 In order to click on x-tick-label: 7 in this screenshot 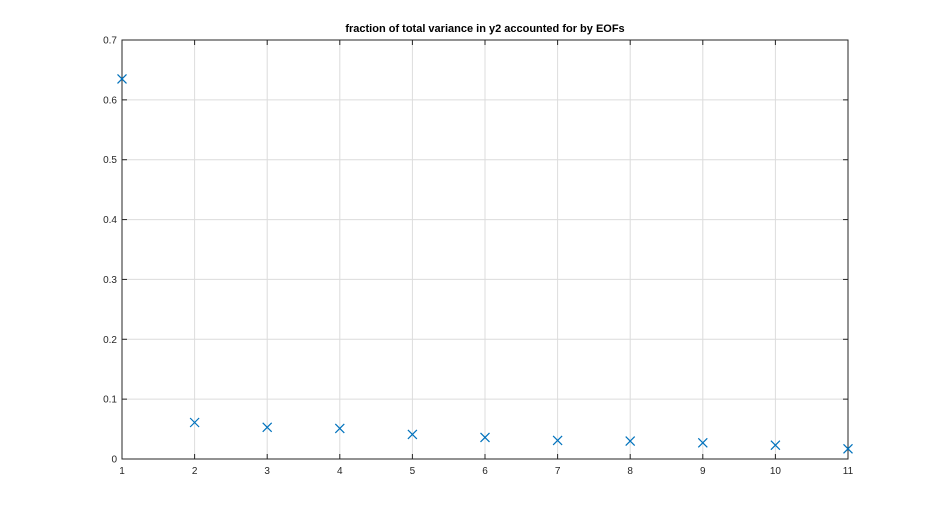, I will do `click(558, 471)`.